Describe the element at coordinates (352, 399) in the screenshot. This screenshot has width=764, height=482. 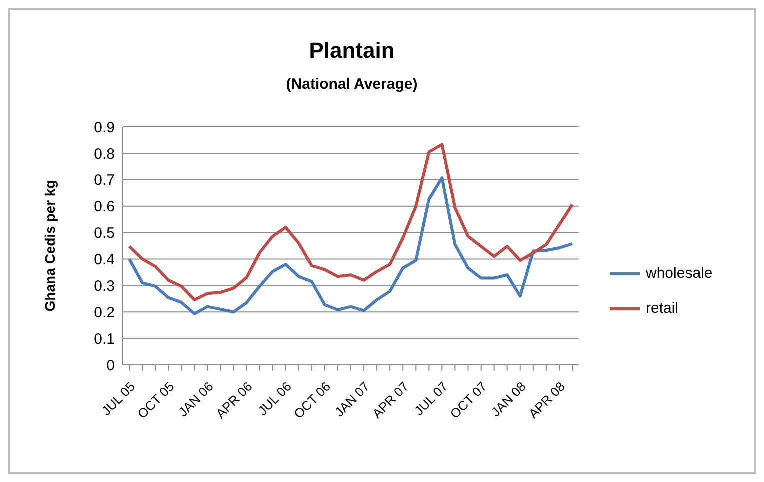
I see `x-tick-label: JAN 07` at that location.